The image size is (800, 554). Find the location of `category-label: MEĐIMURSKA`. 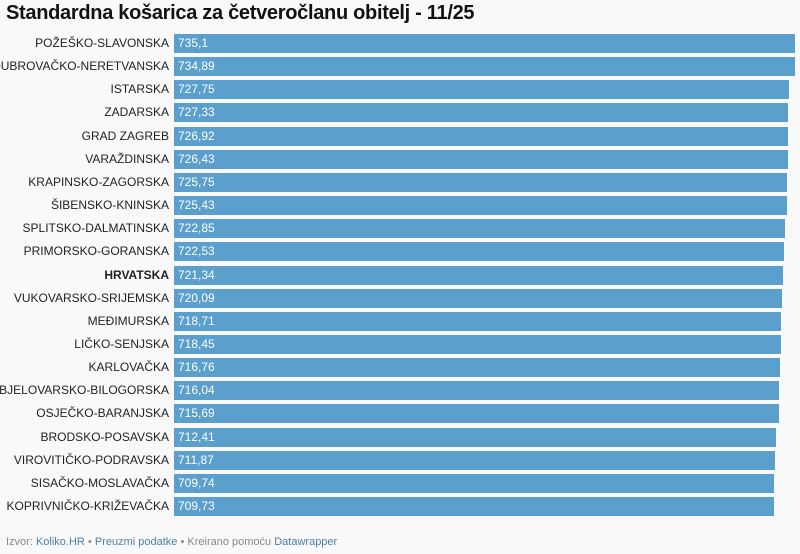

category-label: MEĐIMURSKA is located at coordinates (128, 320).